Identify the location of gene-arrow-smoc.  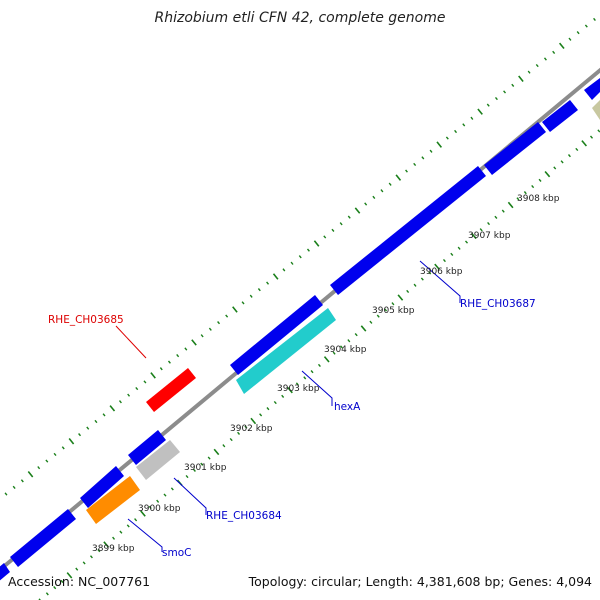
(113, 500).